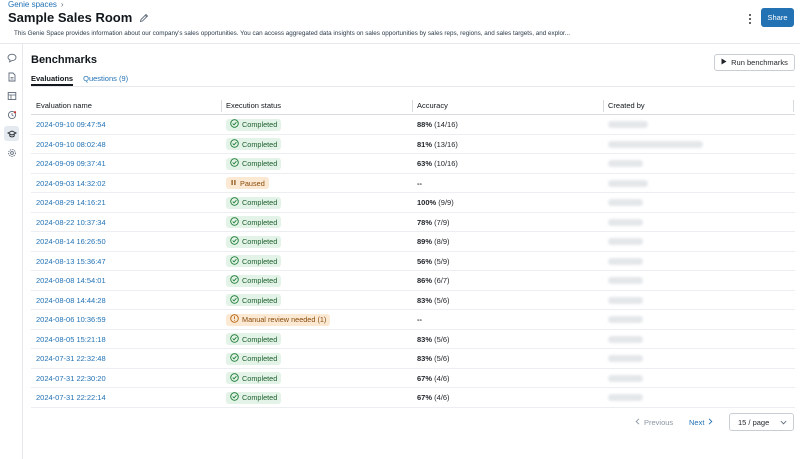 The image size is (800, 459). Describe the element at coordinates (750, 19) in the screenshot. I see `more-options-icon` at that location.